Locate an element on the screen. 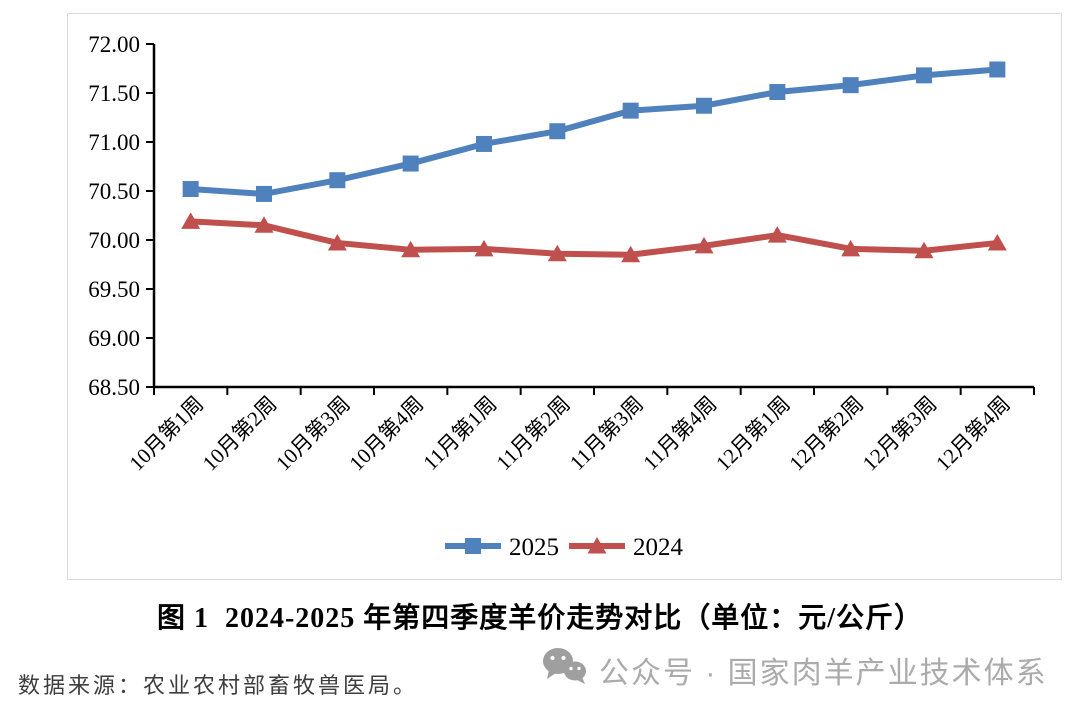 The height and width of the screenshot is (704, 1080). figure-caption-text: 2024-2025 年第四季度羊价走势对比（单位：元/公斤） is located at coordinates (574, 618).